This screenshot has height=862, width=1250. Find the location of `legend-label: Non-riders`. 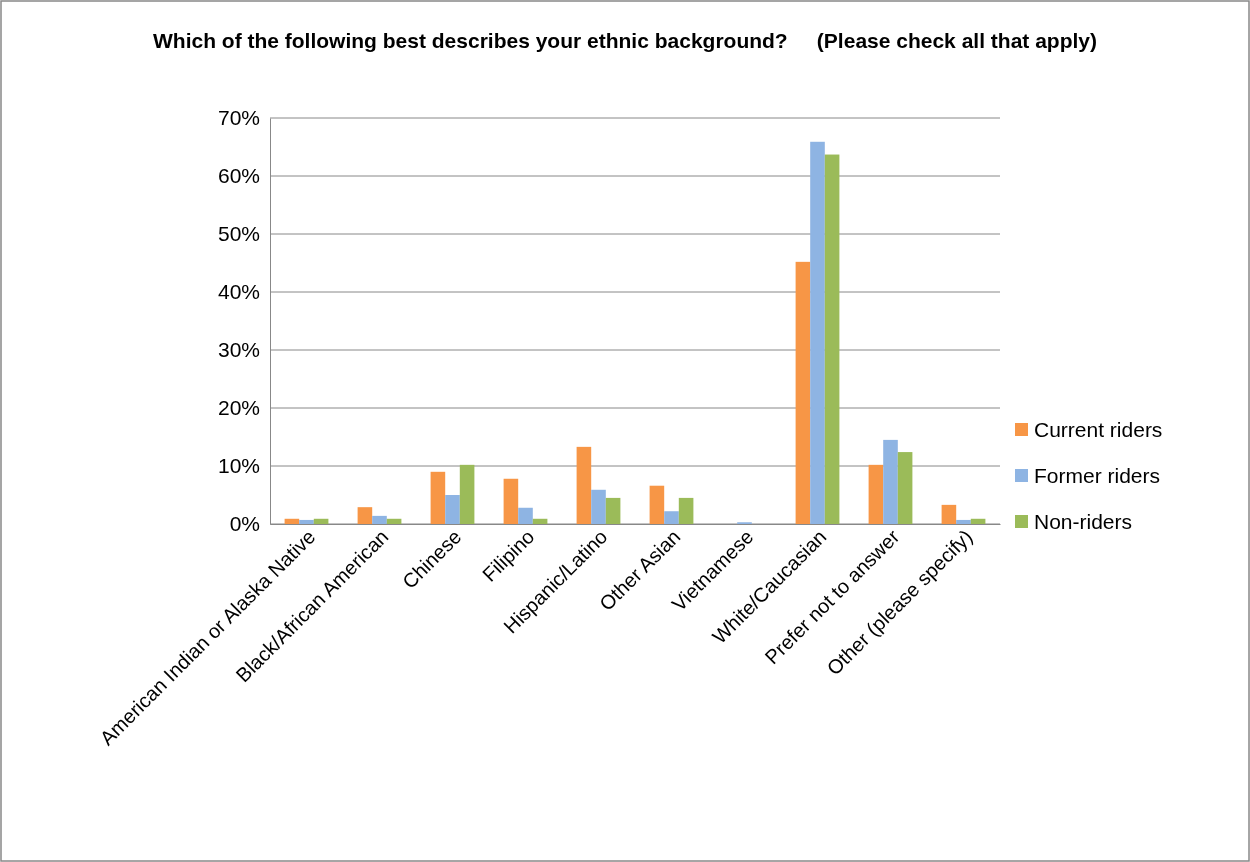

legend-label: Non-riders is located at coordinates (1083, 522).